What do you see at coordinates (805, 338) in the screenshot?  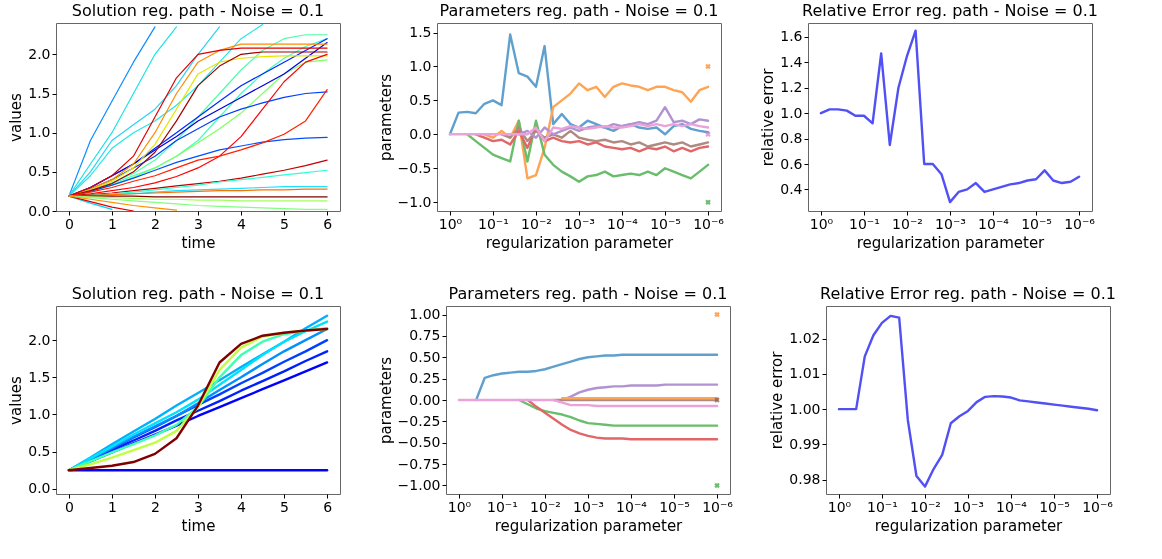 I see `y-tick-label: 1.02` at bounding box center [805, 338].